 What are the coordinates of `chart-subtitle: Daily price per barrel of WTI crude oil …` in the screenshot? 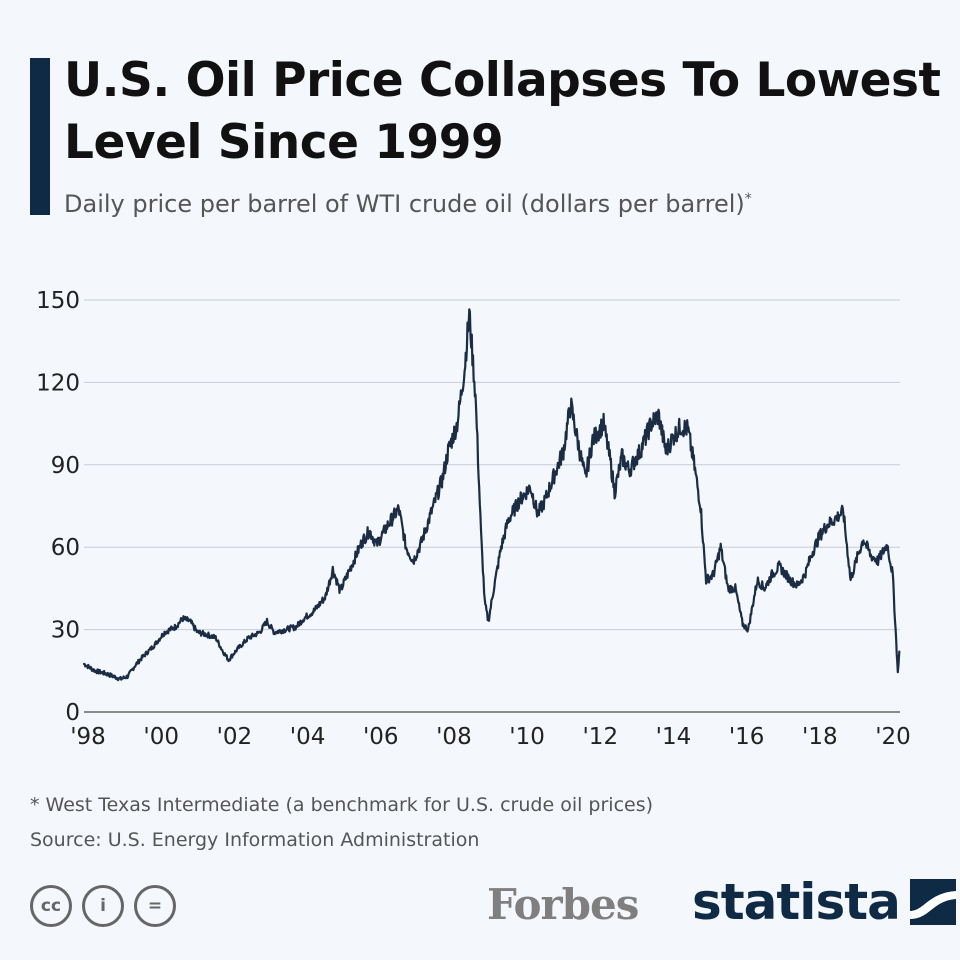 It's located at (408, 204).